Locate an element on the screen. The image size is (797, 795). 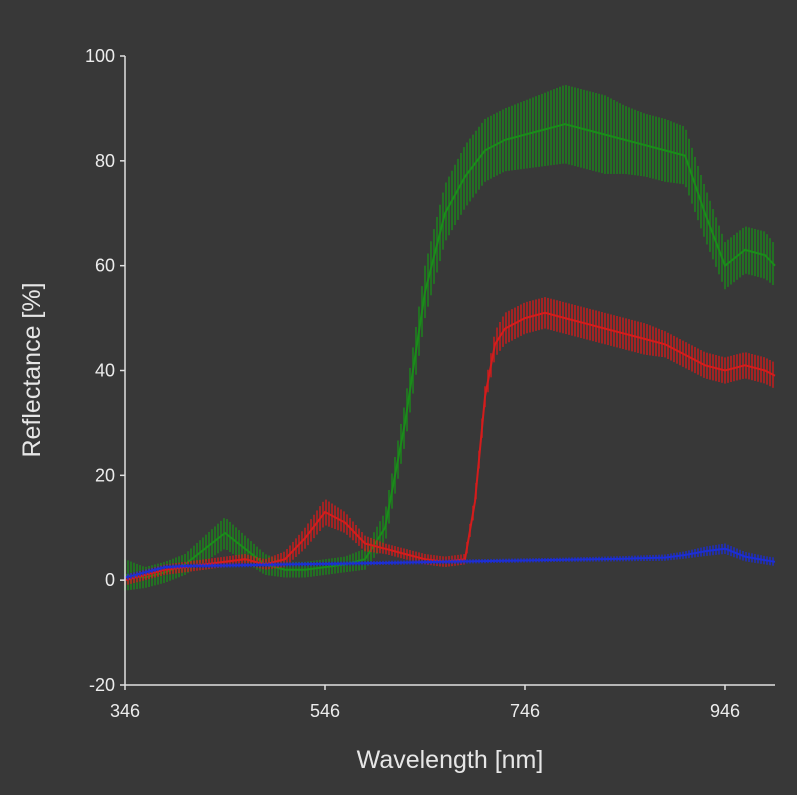
series-2-line is located at coordinates (450, 563).